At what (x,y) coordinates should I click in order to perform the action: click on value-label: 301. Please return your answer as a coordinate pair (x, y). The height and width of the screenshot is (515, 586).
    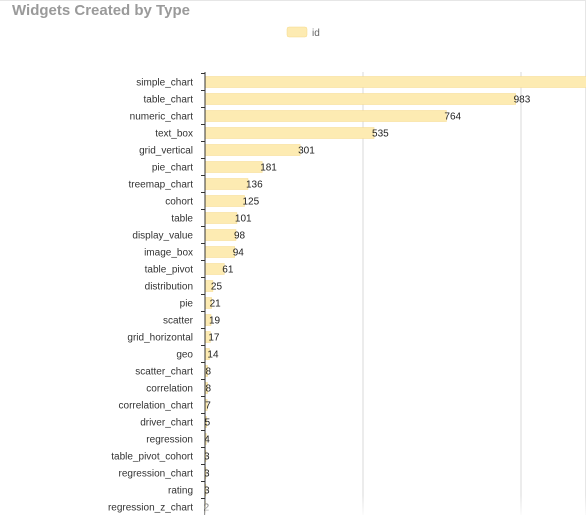
    Looking at the image, I should click on (306, 151).